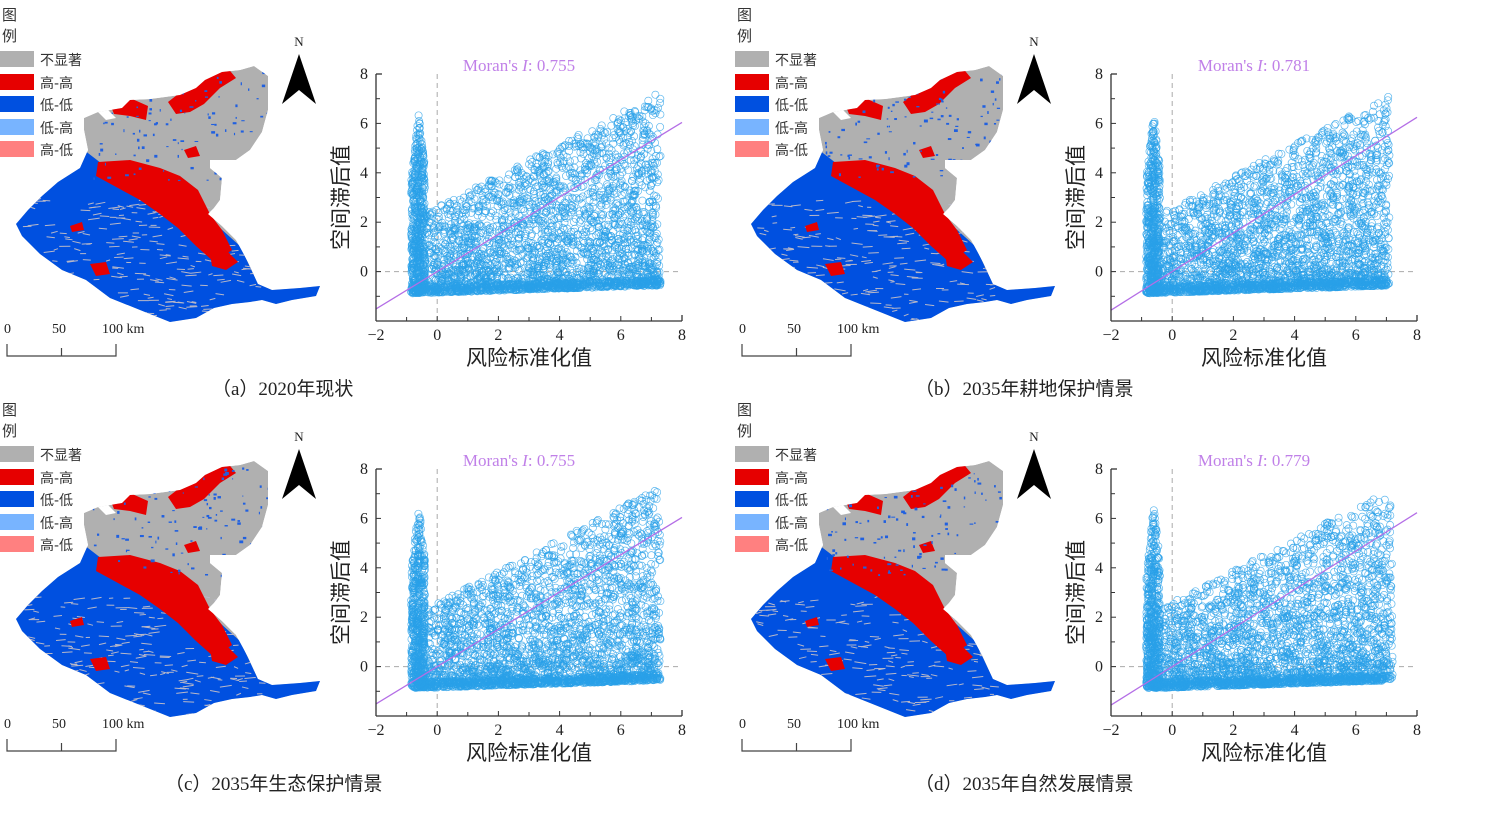  I want to click on map-high-high-area, so click(100, 269).